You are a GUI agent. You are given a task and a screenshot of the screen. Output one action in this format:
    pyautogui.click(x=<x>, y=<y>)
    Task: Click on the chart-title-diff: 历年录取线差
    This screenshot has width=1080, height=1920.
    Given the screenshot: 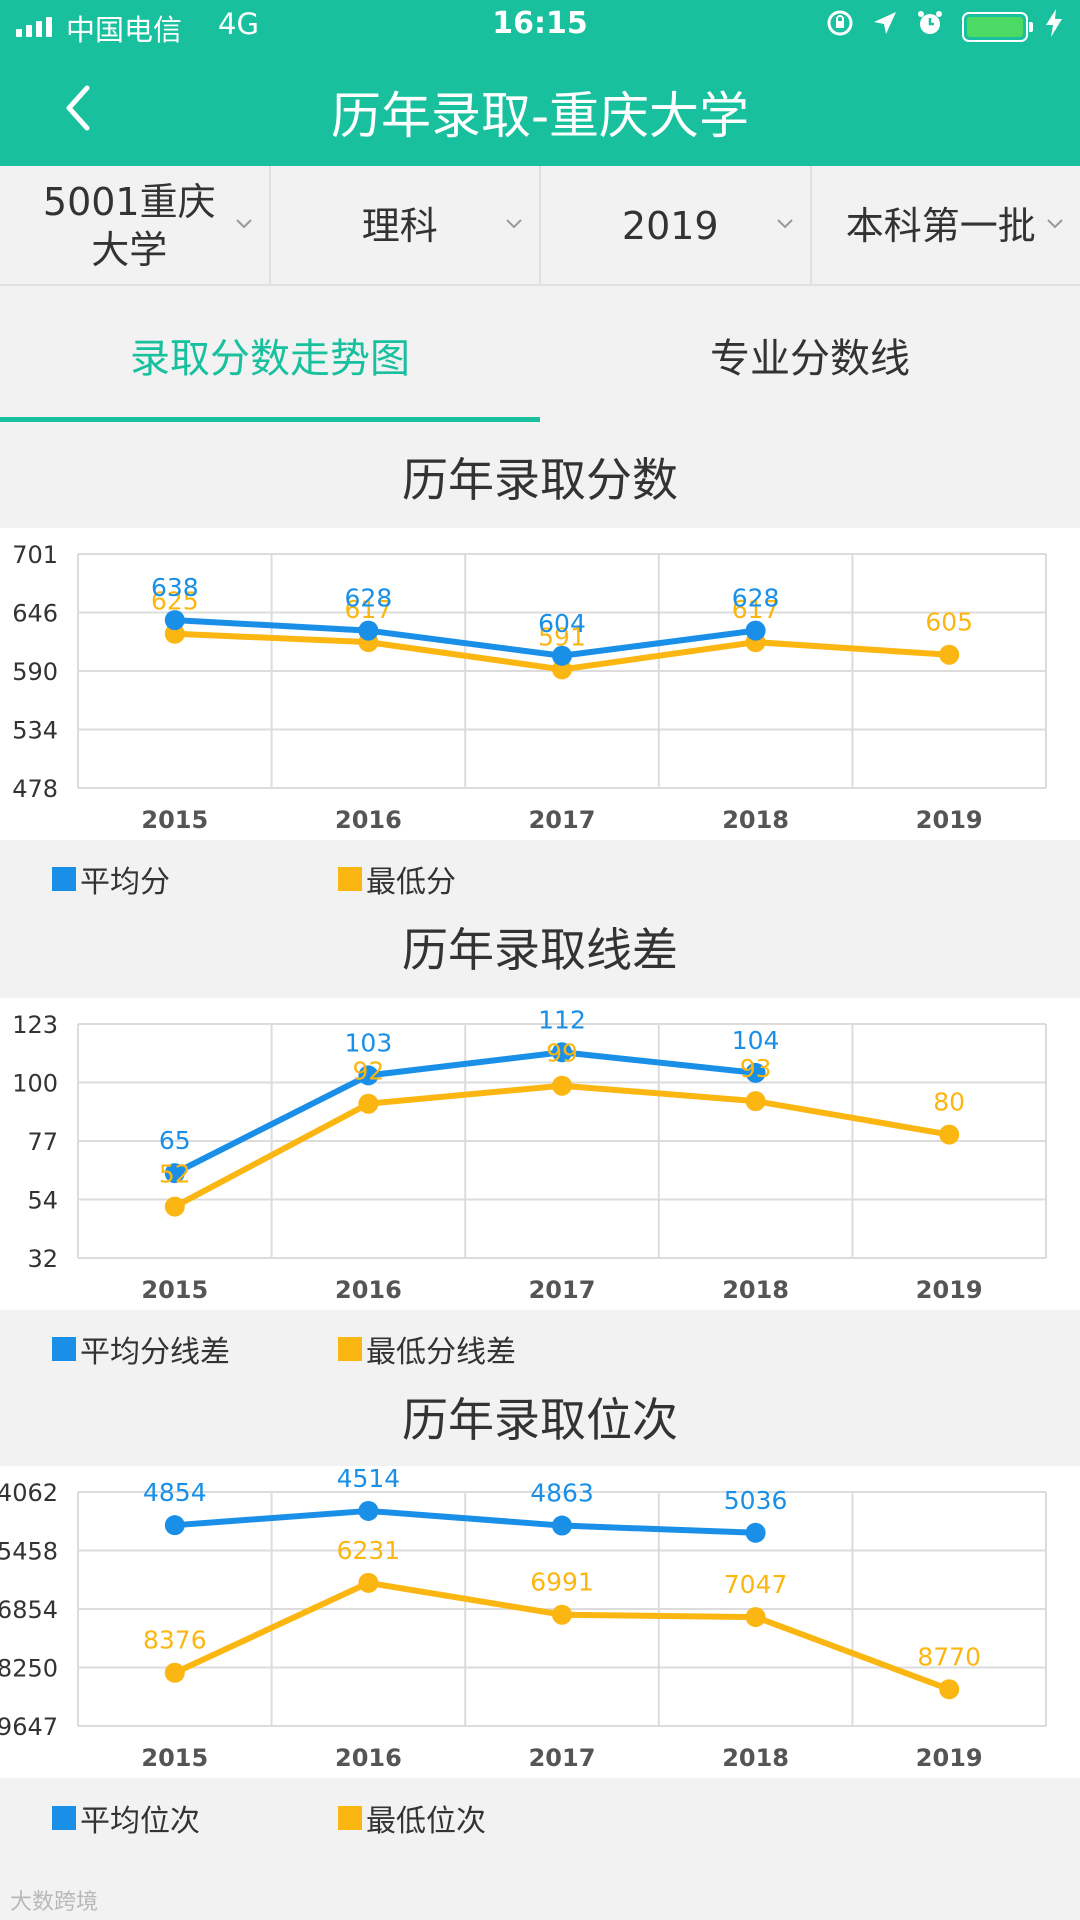 What is the action you would take?
    pyautogui.click(x=540, y=950)
    